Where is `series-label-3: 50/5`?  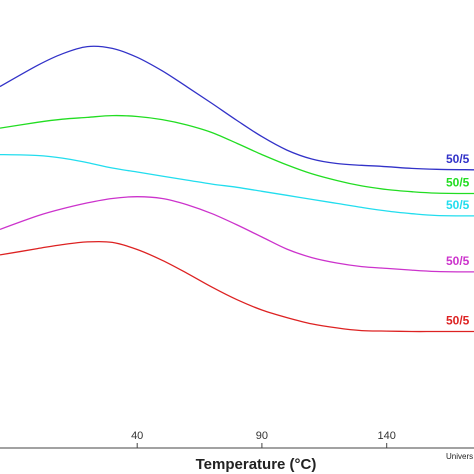
series-label-3: 50/5 is located at coordinates (458, 205).